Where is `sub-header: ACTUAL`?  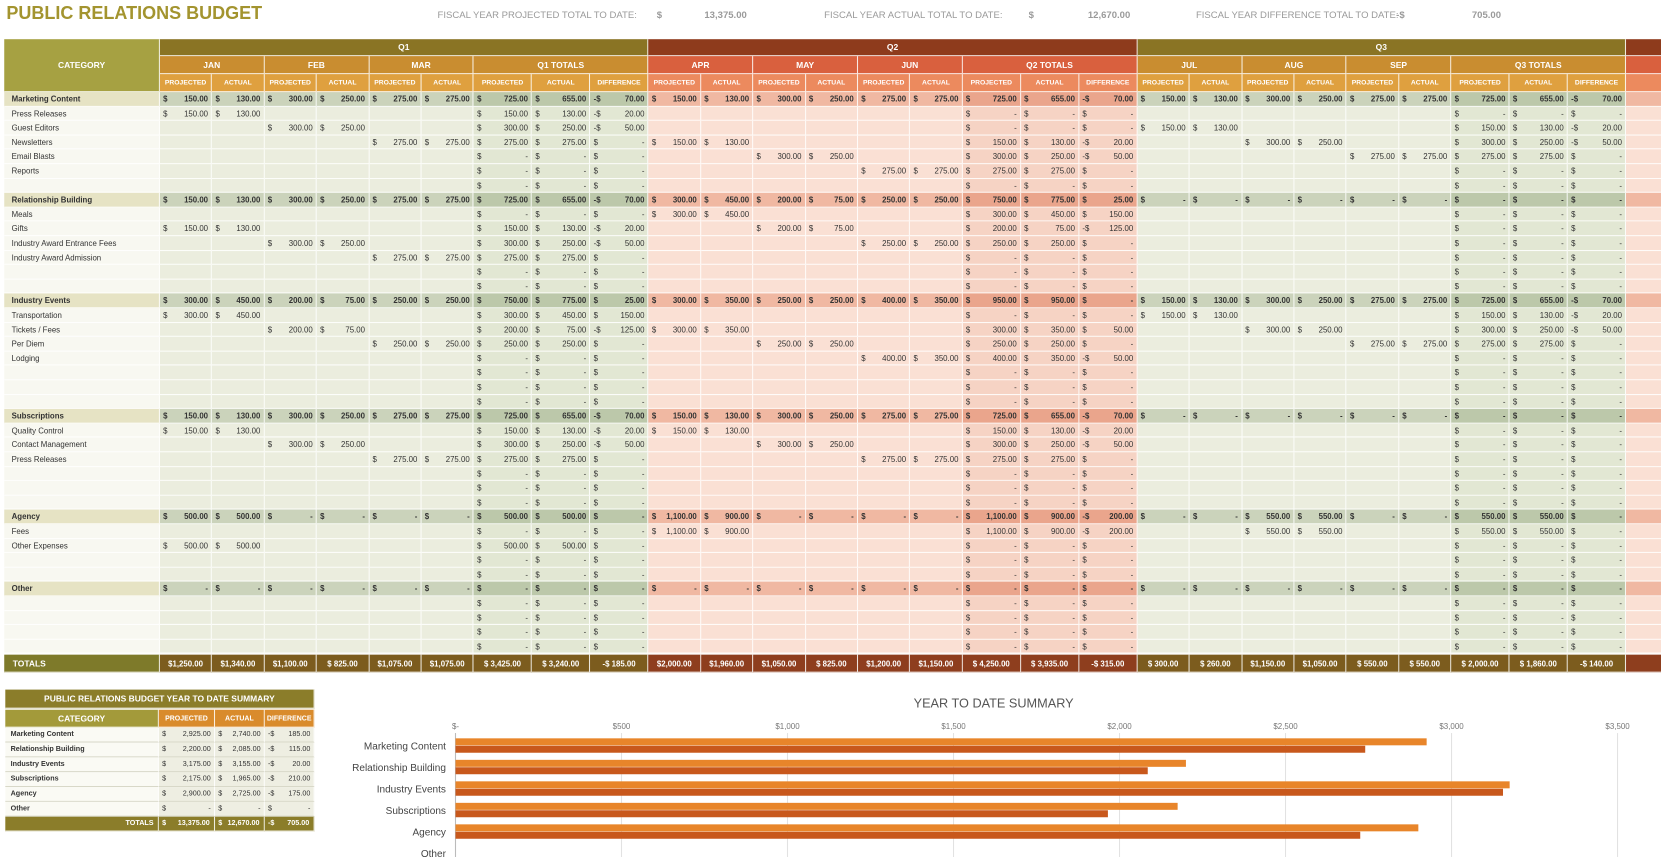 sub-header: ACTUAL is located at coordinates (1425, 83).